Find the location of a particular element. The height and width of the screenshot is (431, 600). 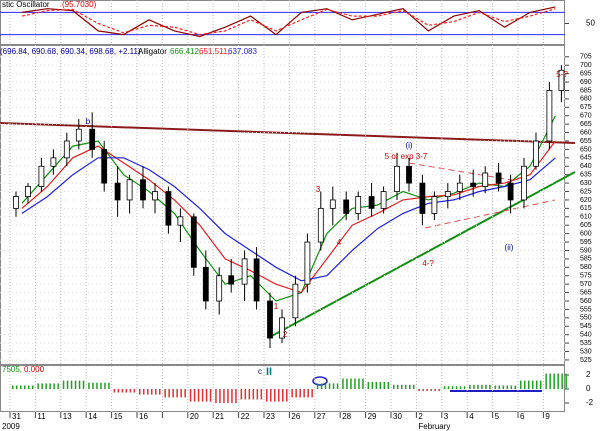

x-tick-label: 13 is located at coordinates (67, 416).